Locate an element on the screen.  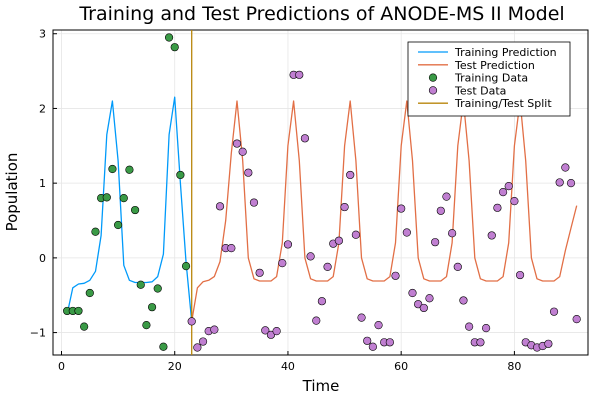
y-tick-label: 1 is located at coordinates (42, 183).